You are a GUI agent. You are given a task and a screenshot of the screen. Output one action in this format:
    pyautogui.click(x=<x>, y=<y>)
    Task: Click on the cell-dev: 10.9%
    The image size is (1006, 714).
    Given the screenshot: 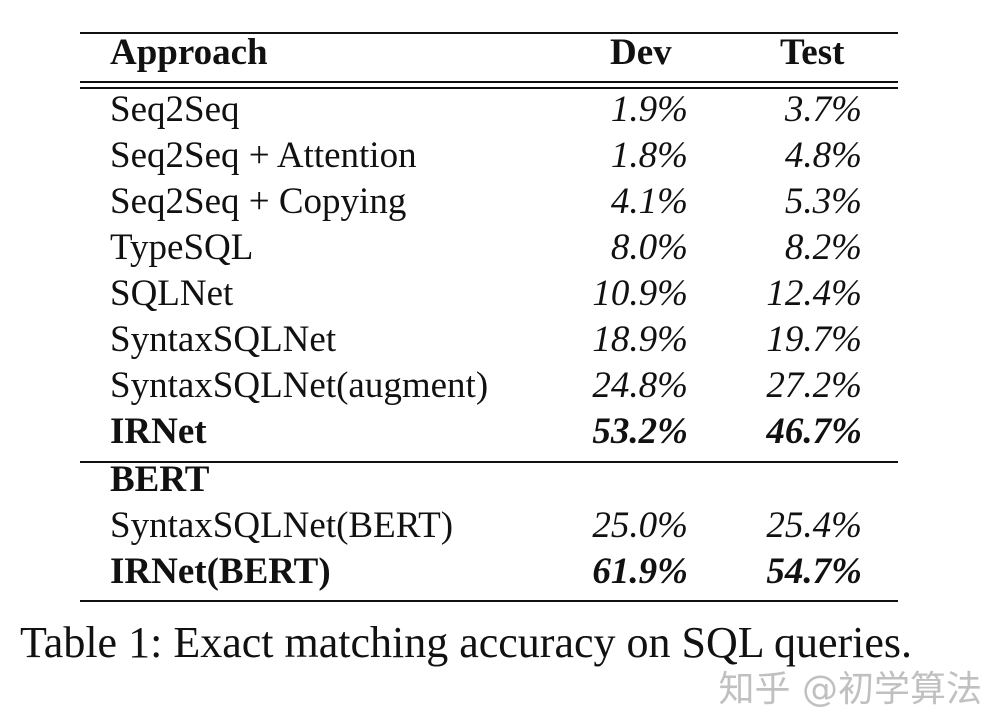 What is the action you would take?
    pyautogui.click(x=640, y=293)
    